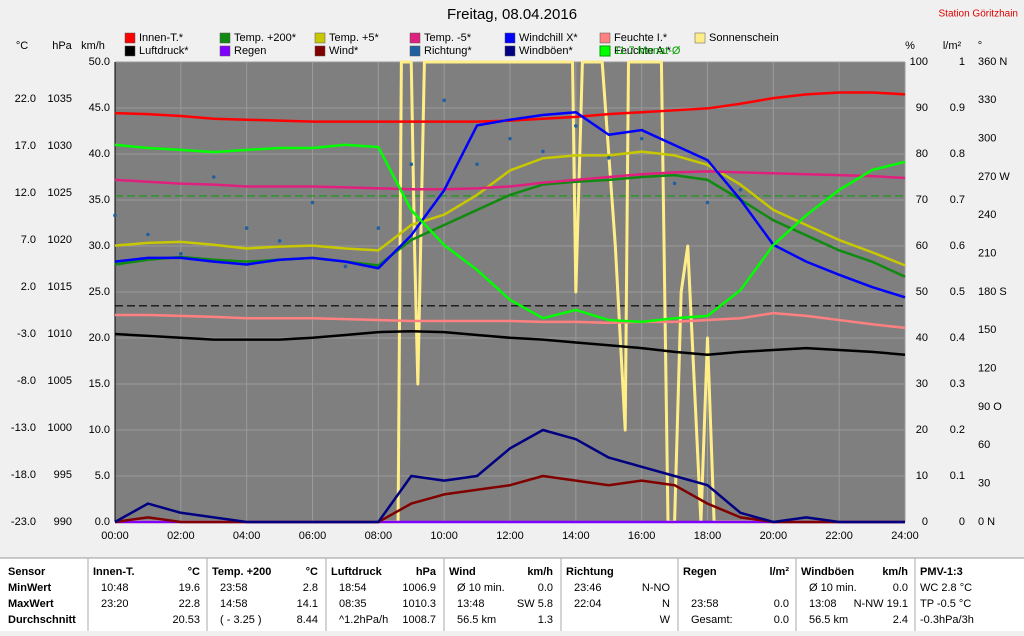  I want to click on x-tick-label: 20:00, so click(774, 536).